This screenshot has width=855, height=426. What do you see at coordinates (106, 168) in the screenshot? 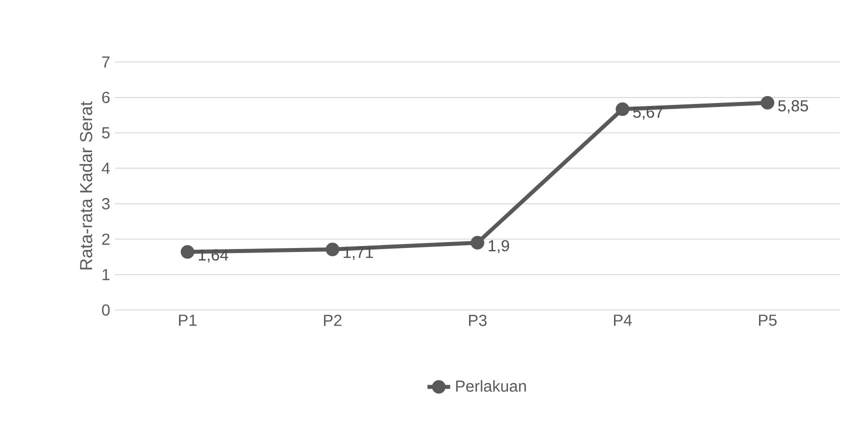
I see `y-tick-label: 4` at bounding box center [106, 168].